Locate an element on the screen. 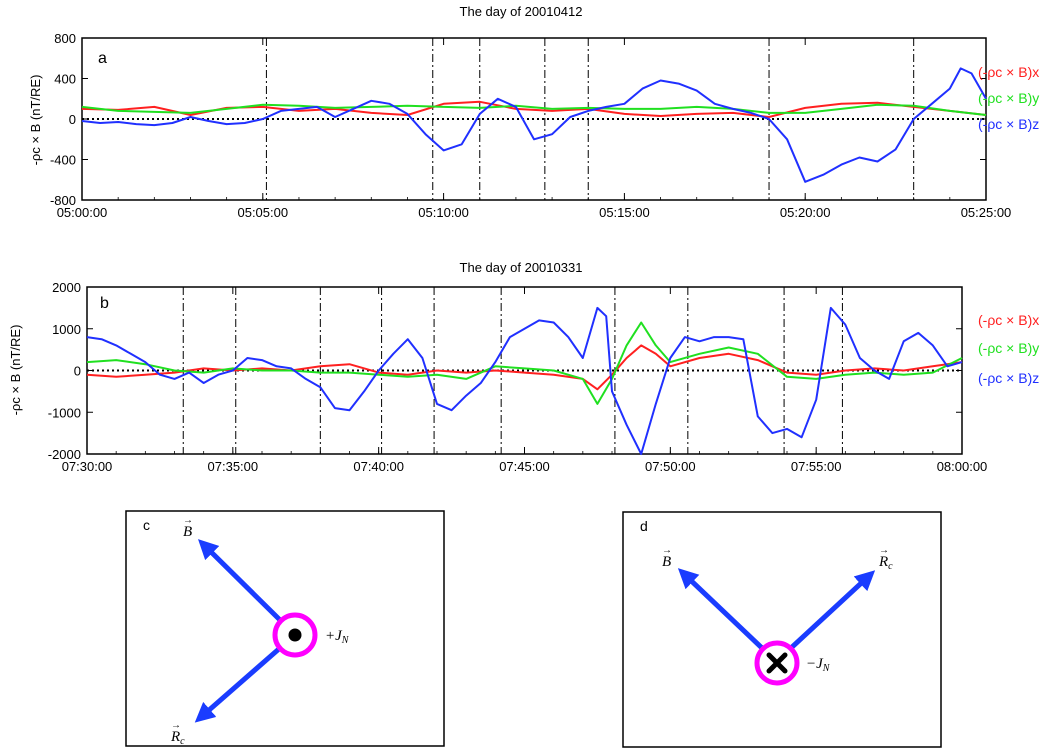 The height and width of the screenshot is (749, 1057). schematic-panel-c: c B → Rc → +JN is located at coordinates (285, 628).